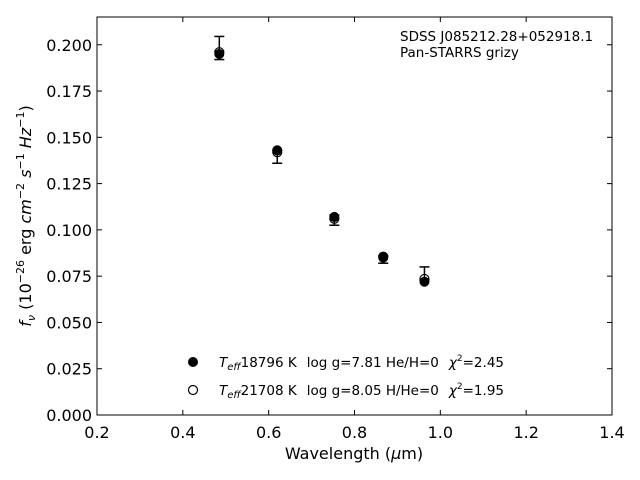  I want to click on legend-marker-open, so click(193, 390).